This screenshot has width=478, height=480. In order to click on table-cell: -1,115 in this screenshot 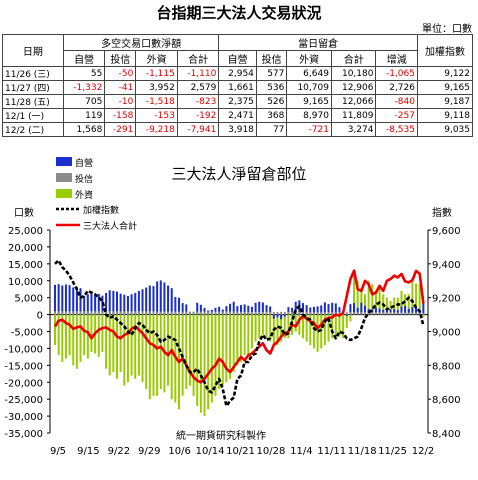, I will do `click(156, 73)`.